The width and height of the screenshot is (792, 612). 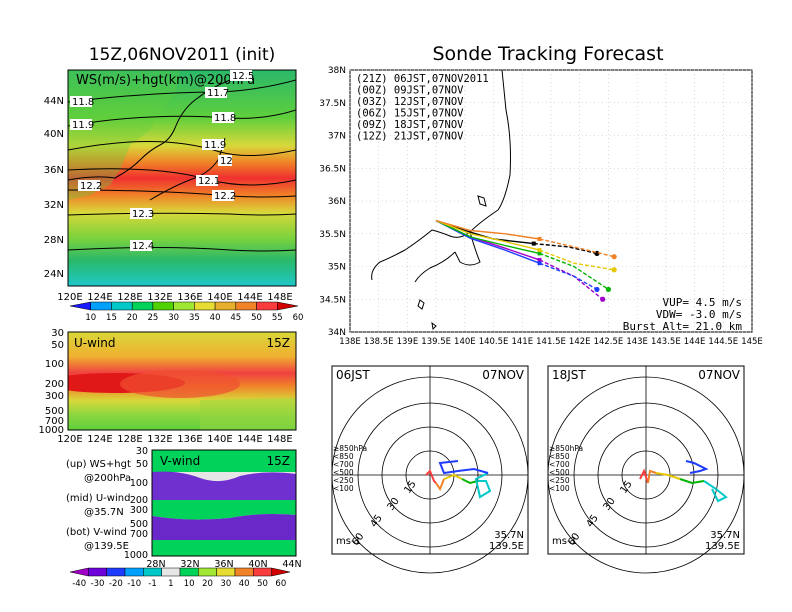 I want to click on track-lon-tick: 142.5E, so click(x=609, y=342).